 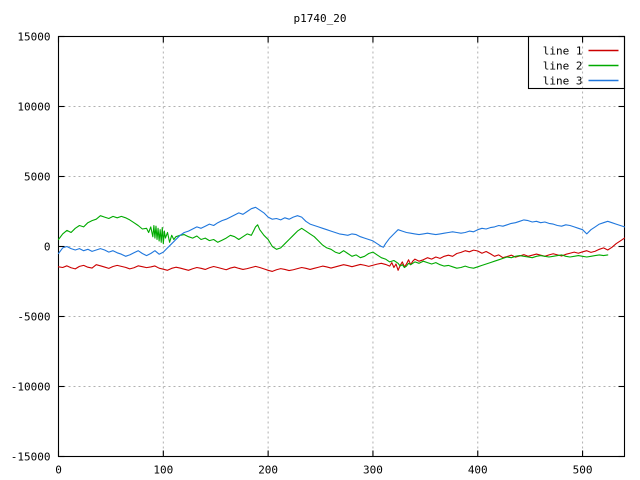 I want to click on data-series, so click(x=341, y=239).